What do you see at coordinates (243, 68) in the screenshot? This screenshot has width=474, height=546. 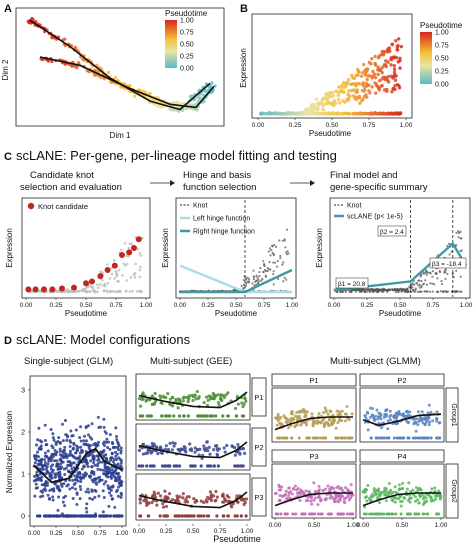 I see `panel-b-ylabel: Expression` at bounding box center [243, 68].